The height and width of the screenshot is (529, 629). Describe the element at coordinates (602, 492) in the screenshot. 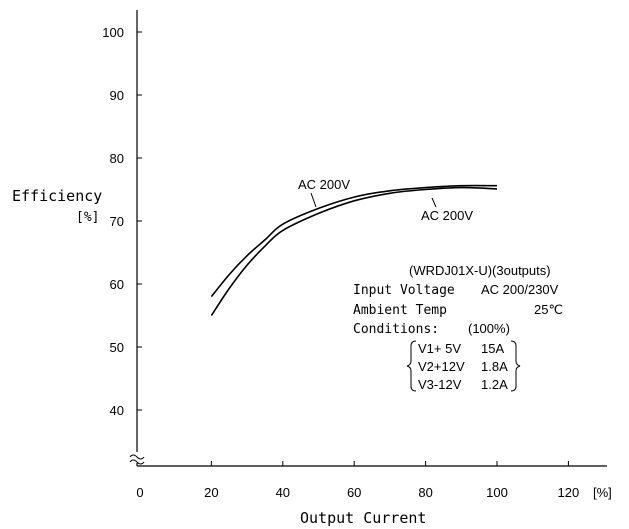

I see `x-axis-unit: [%]` at that location.